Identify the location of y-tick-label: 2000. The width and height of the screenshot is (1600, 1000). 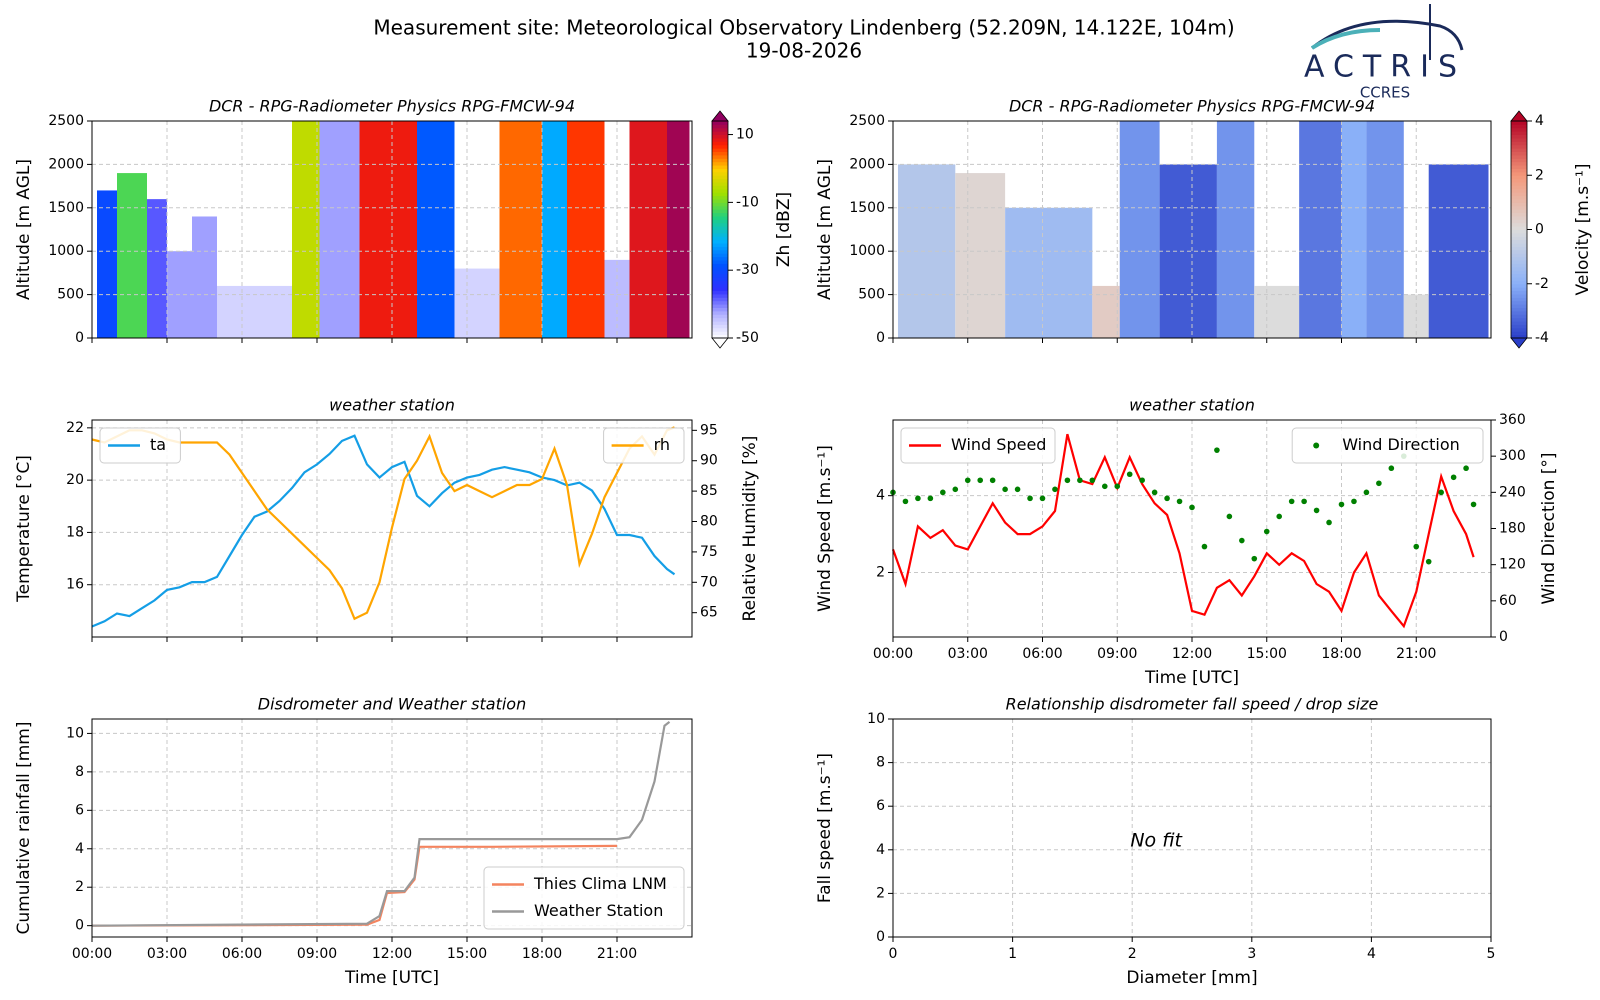
(66, 164).